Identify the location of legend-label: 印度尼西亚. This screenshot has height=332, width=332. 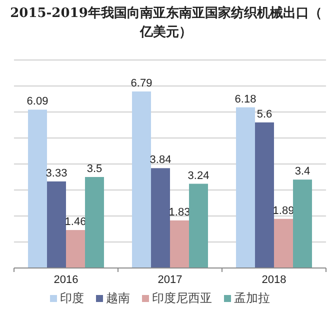
(182, 298).